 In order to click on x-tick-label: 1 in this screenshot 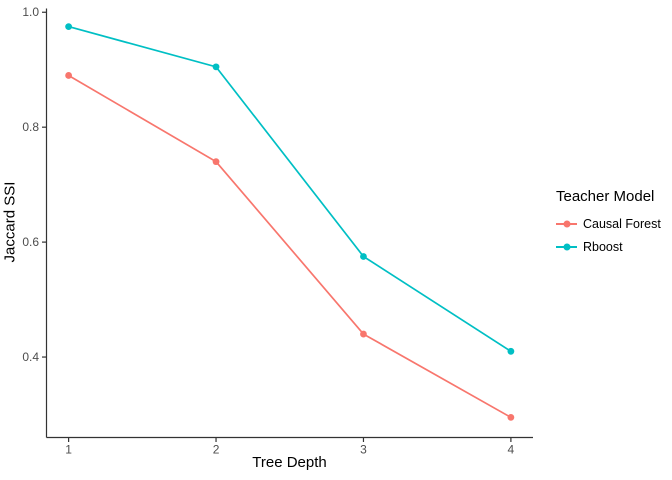, I will do `click(68, 450)`.